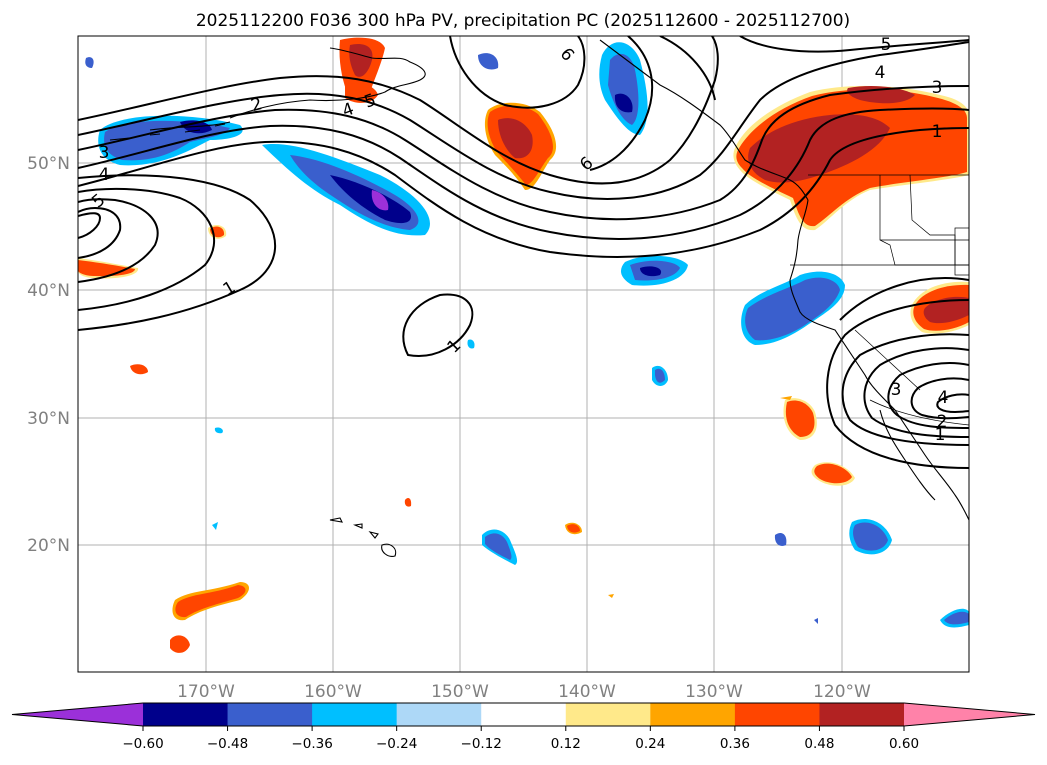 This screenshot has height=765, width=1047. What do you see at coordinates (227, 744) in the screenshot?
I see `colorbar-tick-label: −0.48` at bounding box center [227, 744].